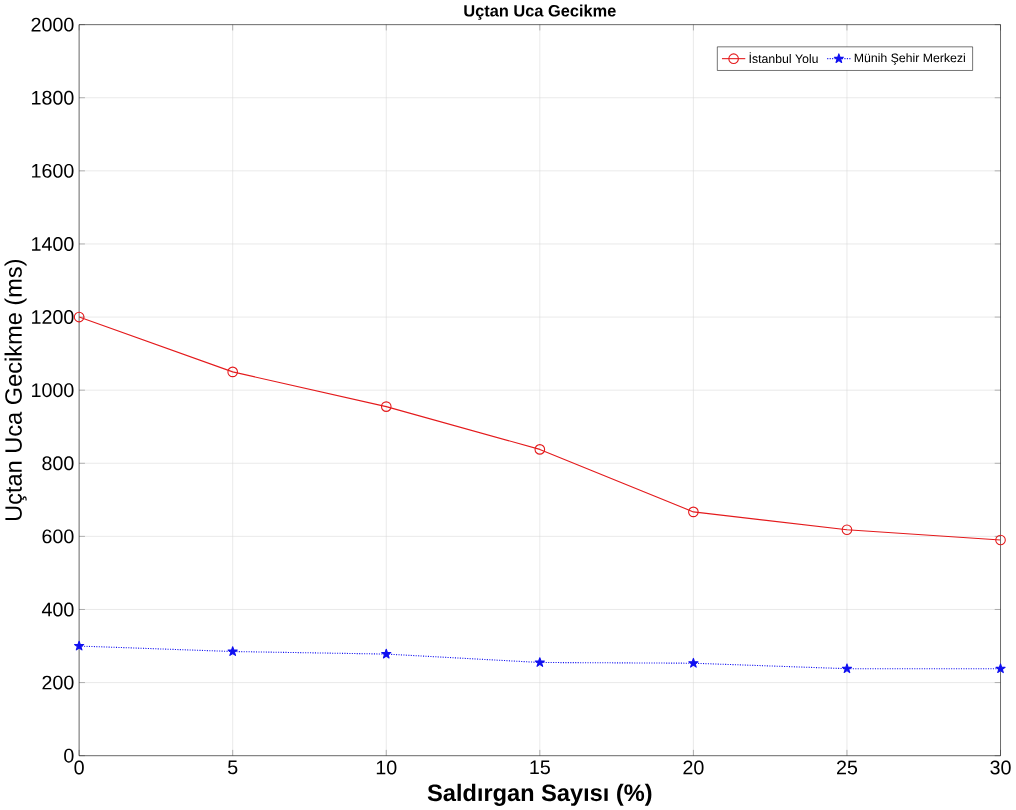  I want to click on x-tick-label: 0, so click(79, 767).